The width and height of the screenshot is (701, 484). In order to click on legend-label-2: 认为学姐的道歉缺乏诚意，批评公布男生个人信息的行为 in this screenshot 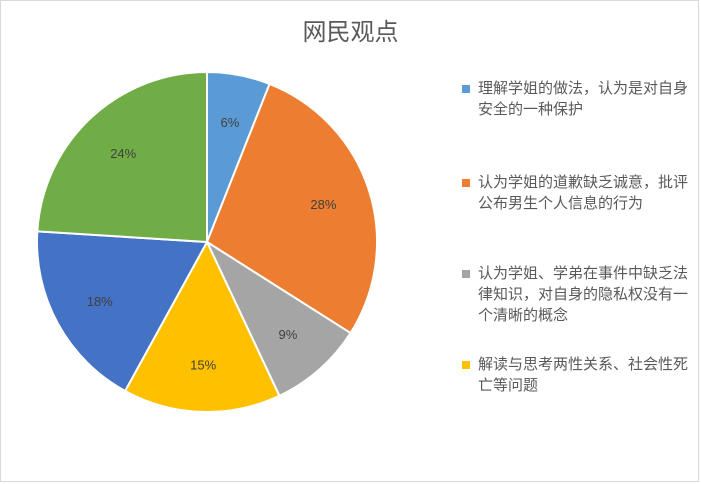, I will do `click(583, 192)`.